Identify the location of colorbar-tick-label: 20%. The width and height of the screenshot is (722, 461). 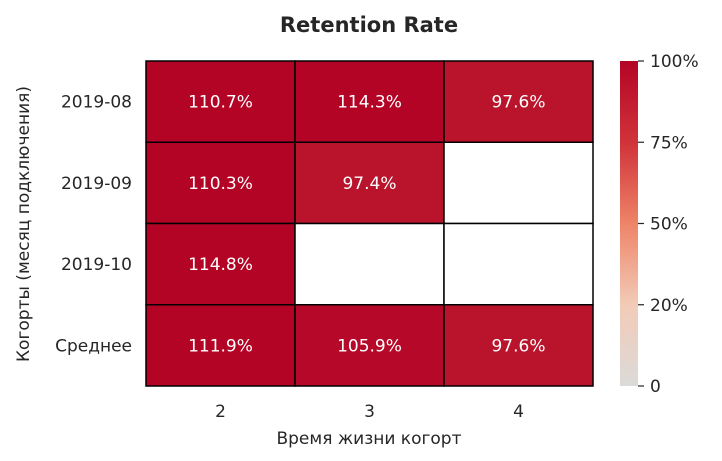
(669, 306).